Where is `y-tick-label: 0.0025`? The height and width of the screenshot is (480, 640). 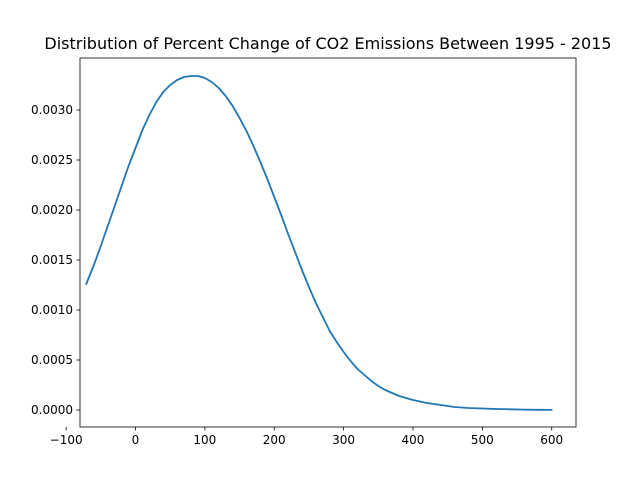
y-tick-label: 0.0025 is located at coordinates (52, 160).